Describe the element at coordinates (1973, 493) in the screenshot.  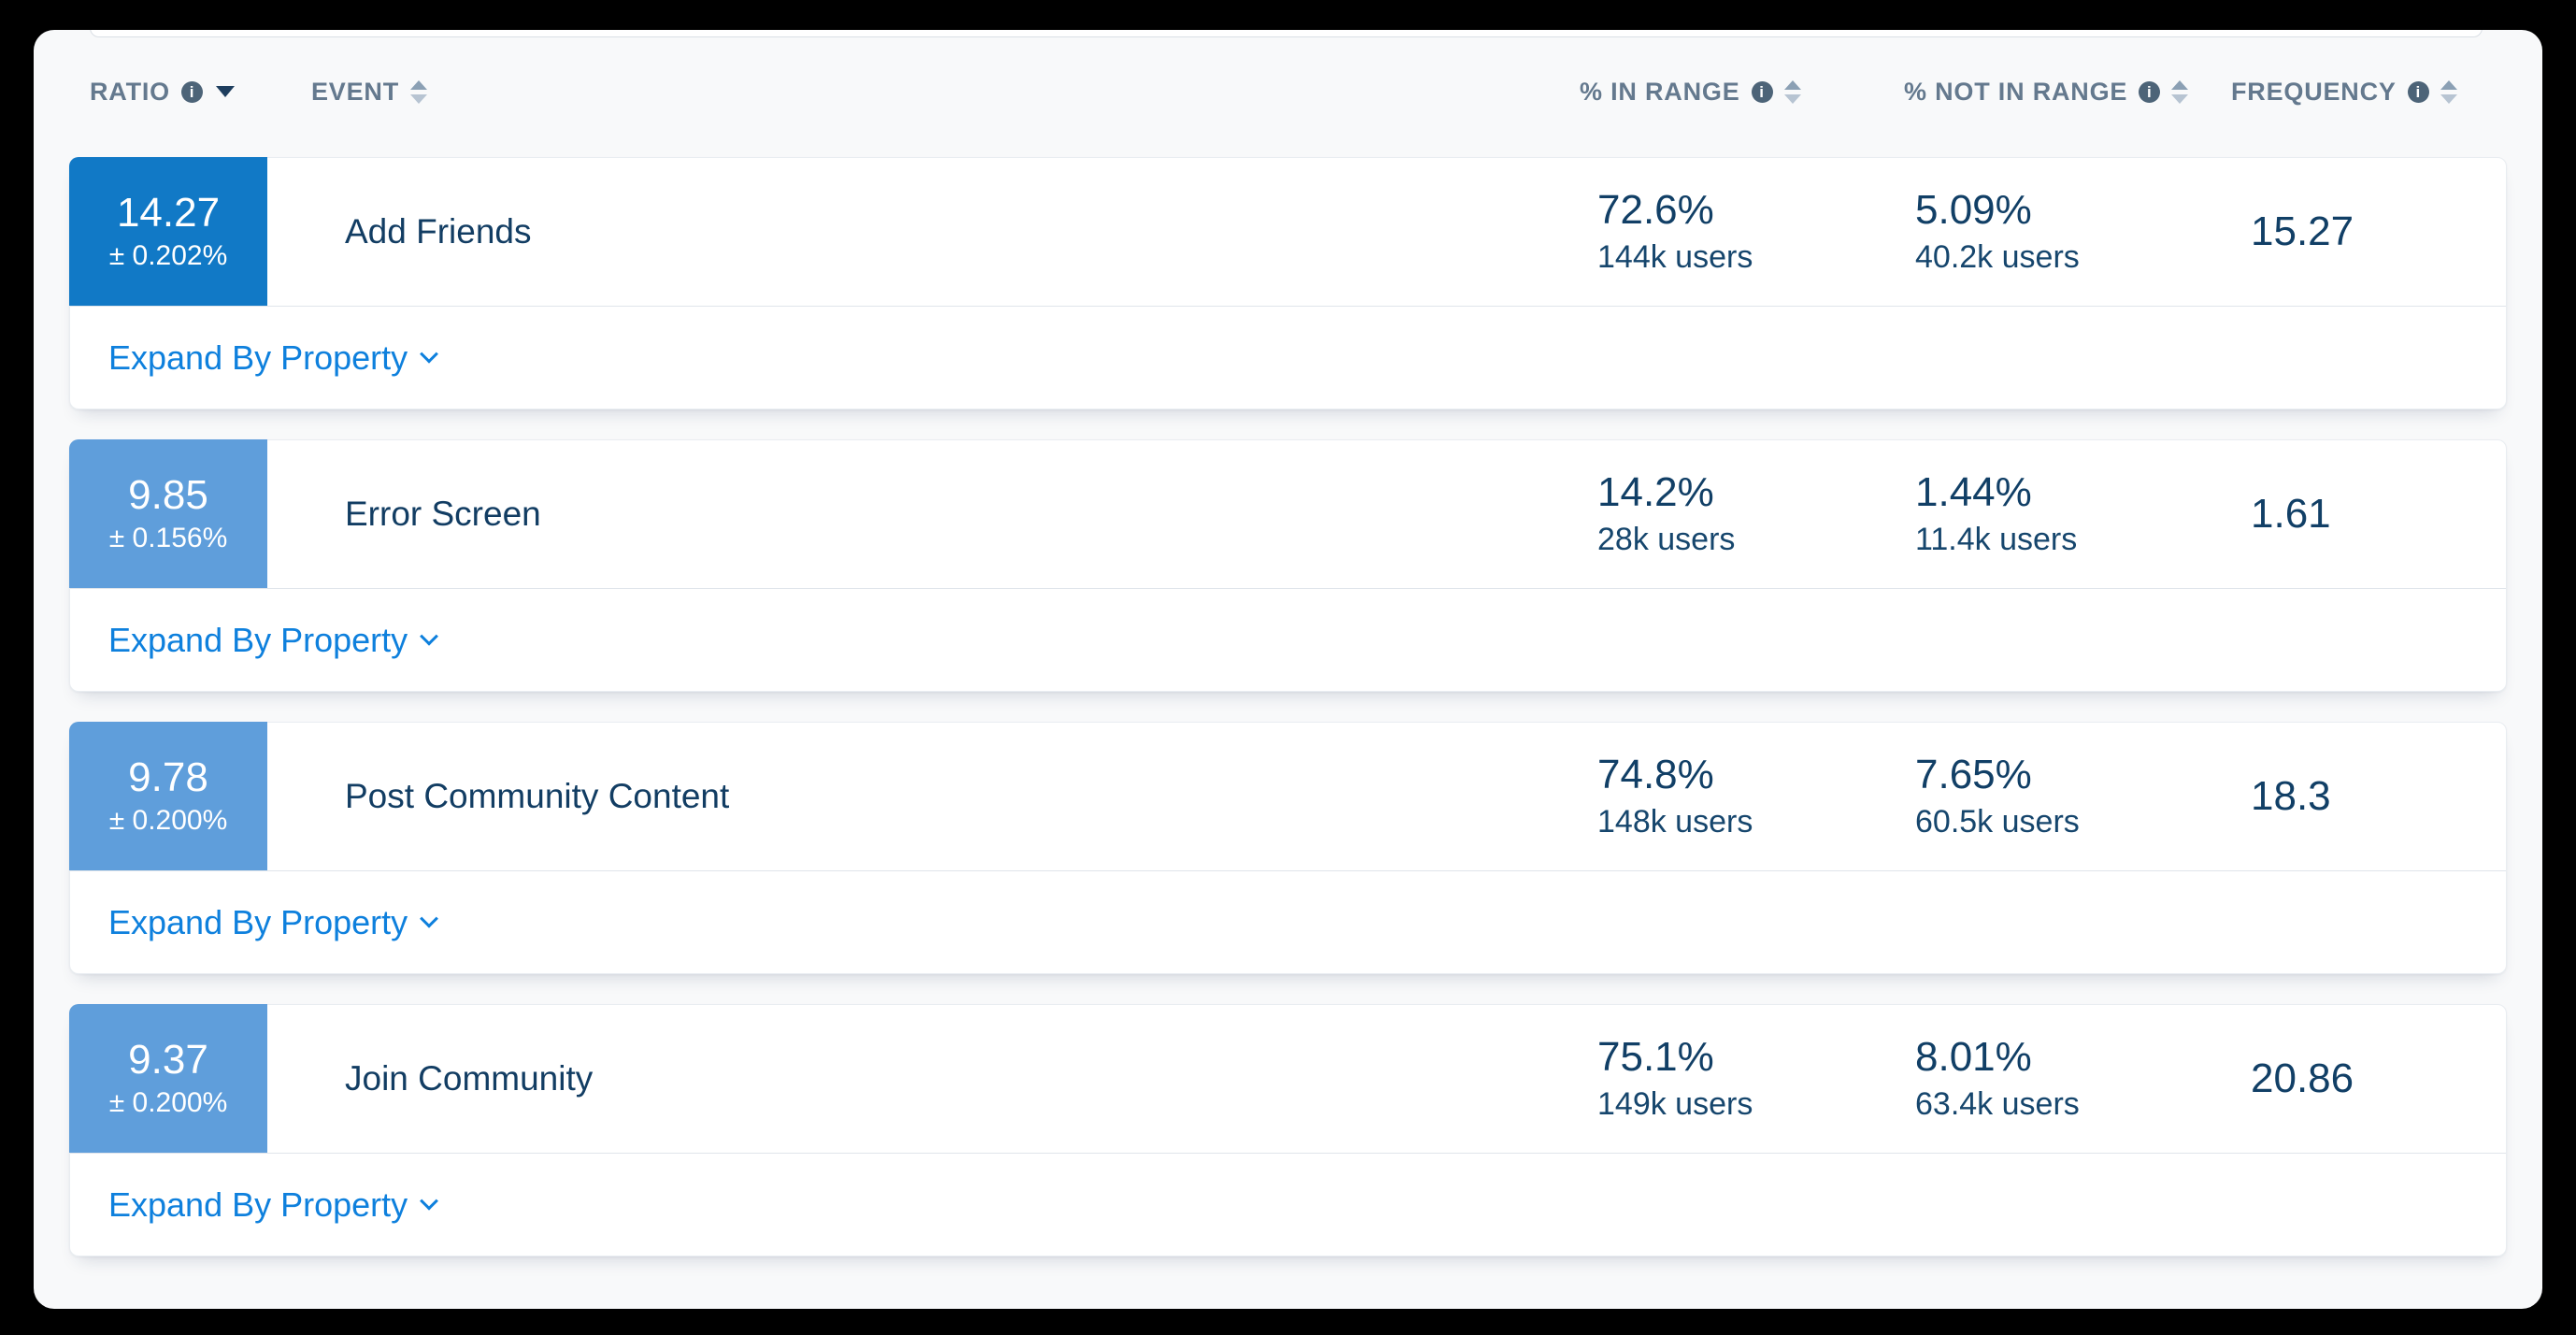
I see `not-in-range-percent: 1.44%` at that location.